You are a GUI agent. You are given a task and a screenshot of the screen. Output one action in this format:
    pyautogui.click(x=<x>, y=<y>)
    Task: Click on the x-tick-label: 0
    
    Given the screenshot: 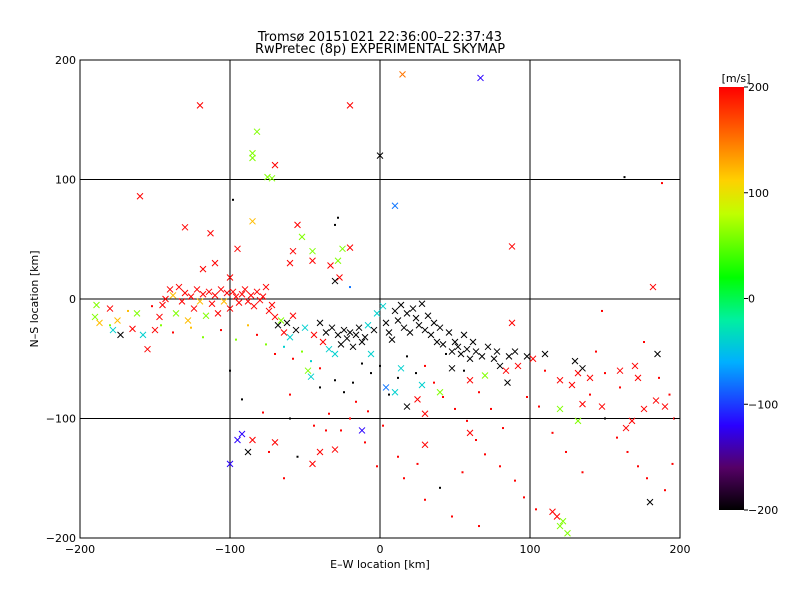 What is the action you would take?
    pyautogui.click(x=380, y=549)
    